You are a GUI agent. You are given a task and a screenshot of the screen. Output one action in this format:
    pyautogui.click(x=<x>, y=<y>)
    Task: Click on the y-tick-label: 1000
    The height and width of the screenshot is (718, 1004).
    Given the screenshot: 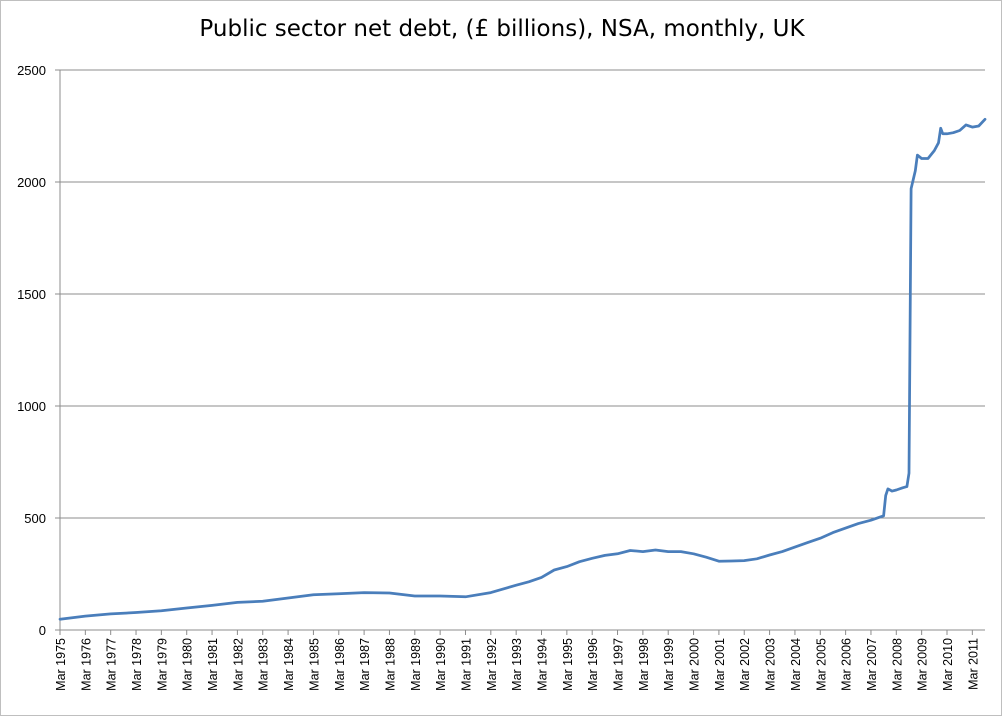 What is the action you would take?
    pyautogui.click(x=31, y=406)
    